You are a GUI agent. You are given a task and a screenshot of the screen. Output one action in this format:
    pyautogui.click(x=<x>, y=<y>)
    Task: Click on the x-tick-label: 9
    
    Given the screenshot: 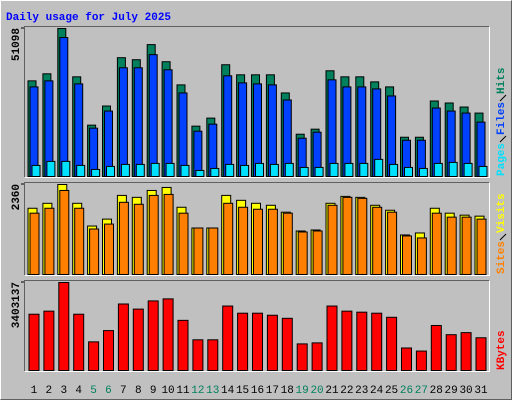 What is the action you would take?
    pyautogui.click(x=153, y=391)
    